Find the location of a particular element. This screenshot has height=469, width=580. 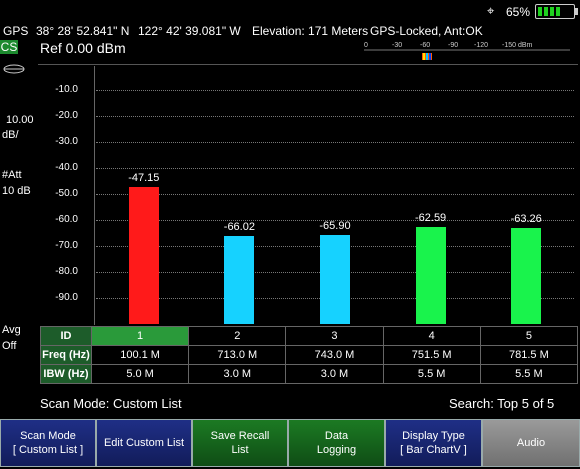

audio-button: Audio is located at coordinates (531, 443).